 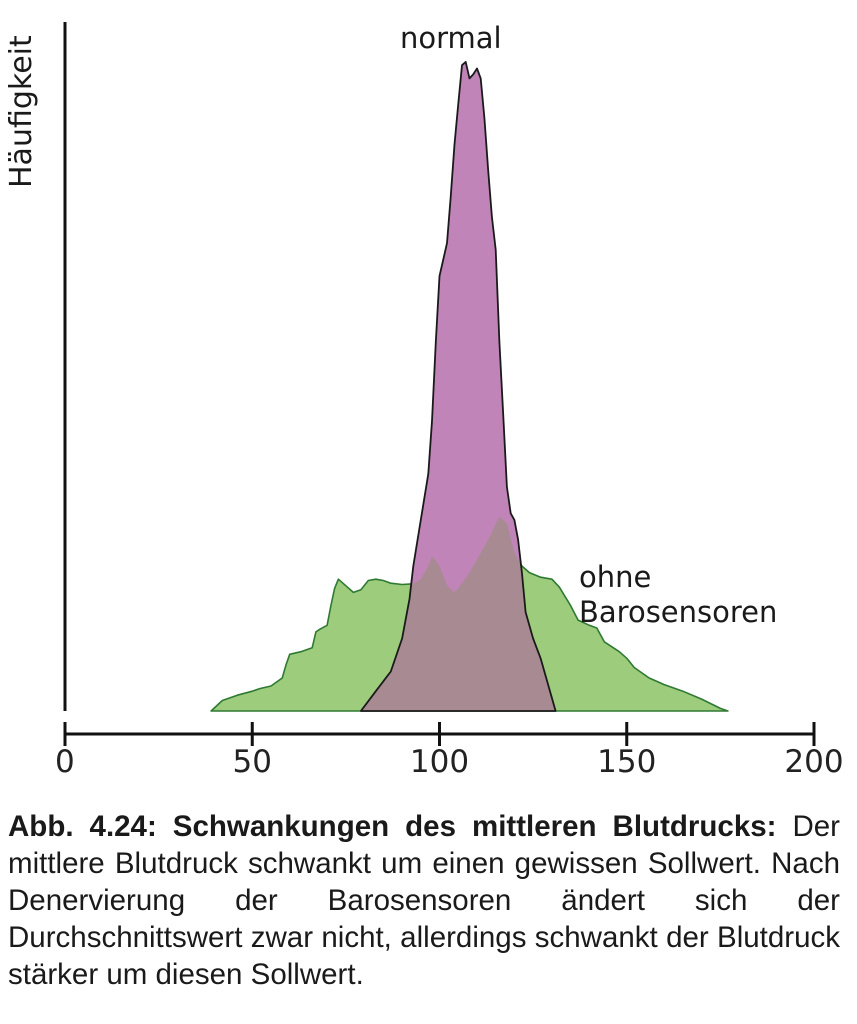 What do you see at coordinates (813, 762) in the screenshot?
I see `x-tick-label-200: 200` at bounding box center [813, 762].